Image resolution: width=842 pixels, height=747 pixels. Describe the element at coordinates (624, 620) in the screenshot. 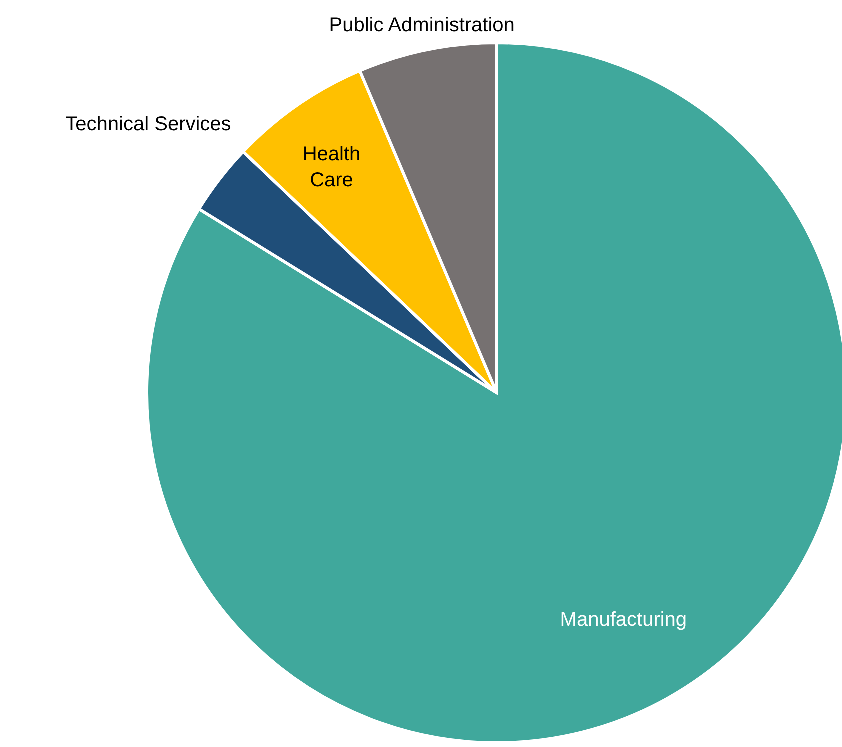

I see `slice-label: Manufacturing` at that location.